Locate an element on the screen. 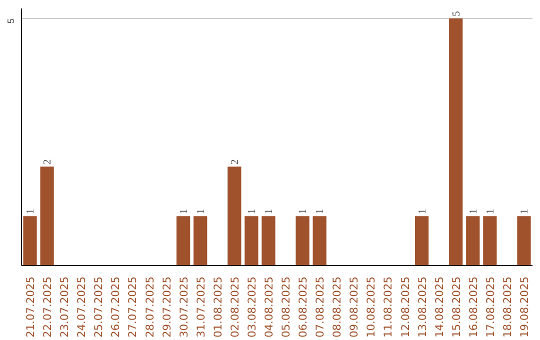  x-tick-label: 15.08.2025 is located at coordinates (456, 307).